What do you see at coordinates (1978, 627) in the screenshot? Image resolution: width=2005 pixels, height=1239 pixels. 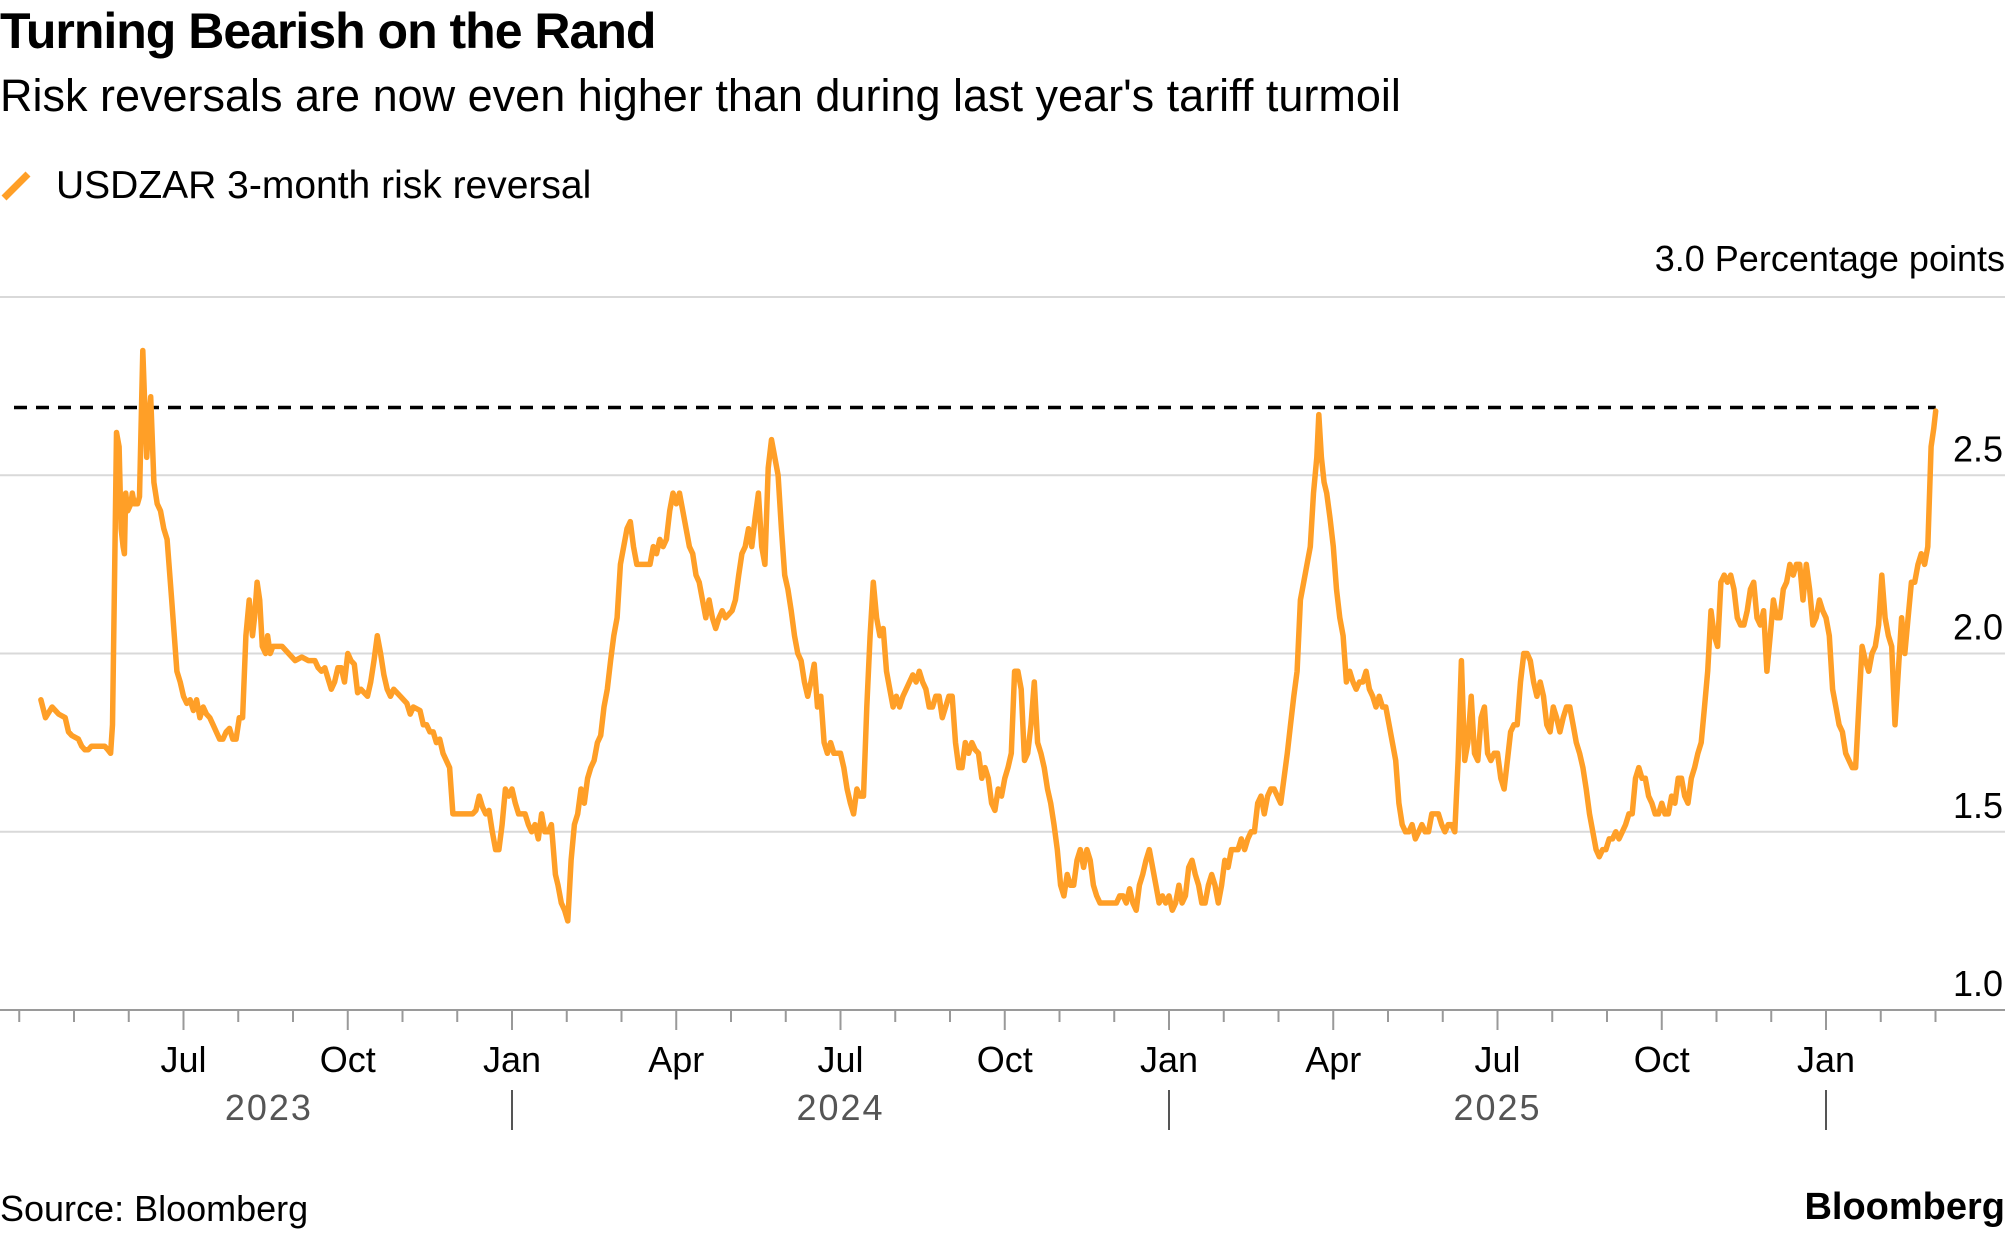 I see `y-tick-label: 2.0` at bounding box center [1978, 627].